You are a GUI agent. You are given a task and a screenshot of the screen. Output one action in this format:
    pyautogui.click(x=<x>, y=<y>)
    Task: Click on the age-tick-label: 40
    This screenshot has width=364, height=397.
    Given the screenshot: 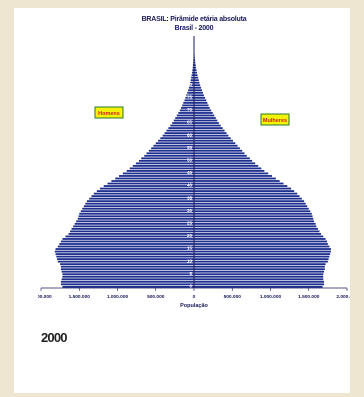 What is the action you would take?
    pyautogui.click(x=190, y=185)
    